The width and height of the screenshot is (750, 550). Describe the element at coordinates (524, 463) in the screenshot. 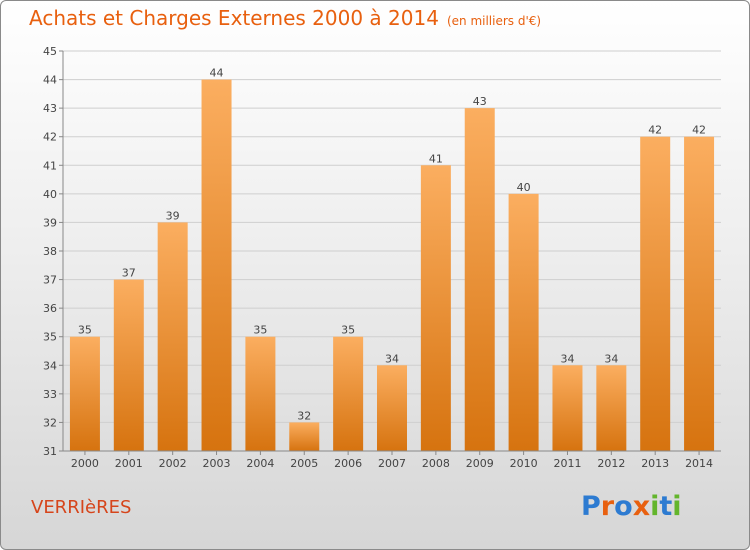

I see `x-tick-label: 2010` at that location.